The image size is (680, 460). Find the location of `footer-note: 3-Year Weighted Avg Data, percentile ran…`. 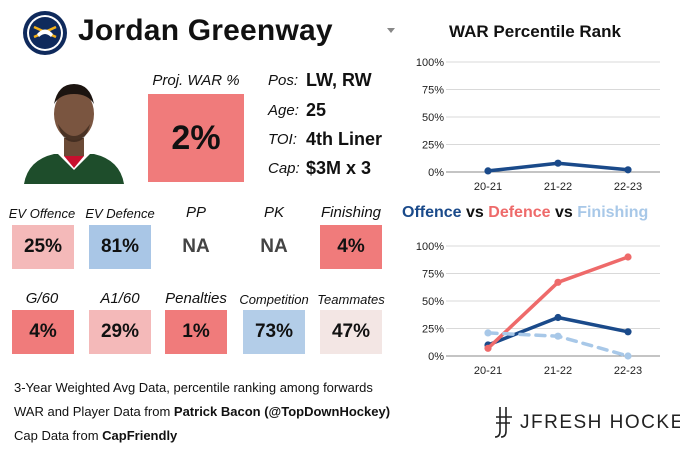

footer-note: 3-Year Weighted Avg Data, percentile ran… is located at coordinates (193, 387).